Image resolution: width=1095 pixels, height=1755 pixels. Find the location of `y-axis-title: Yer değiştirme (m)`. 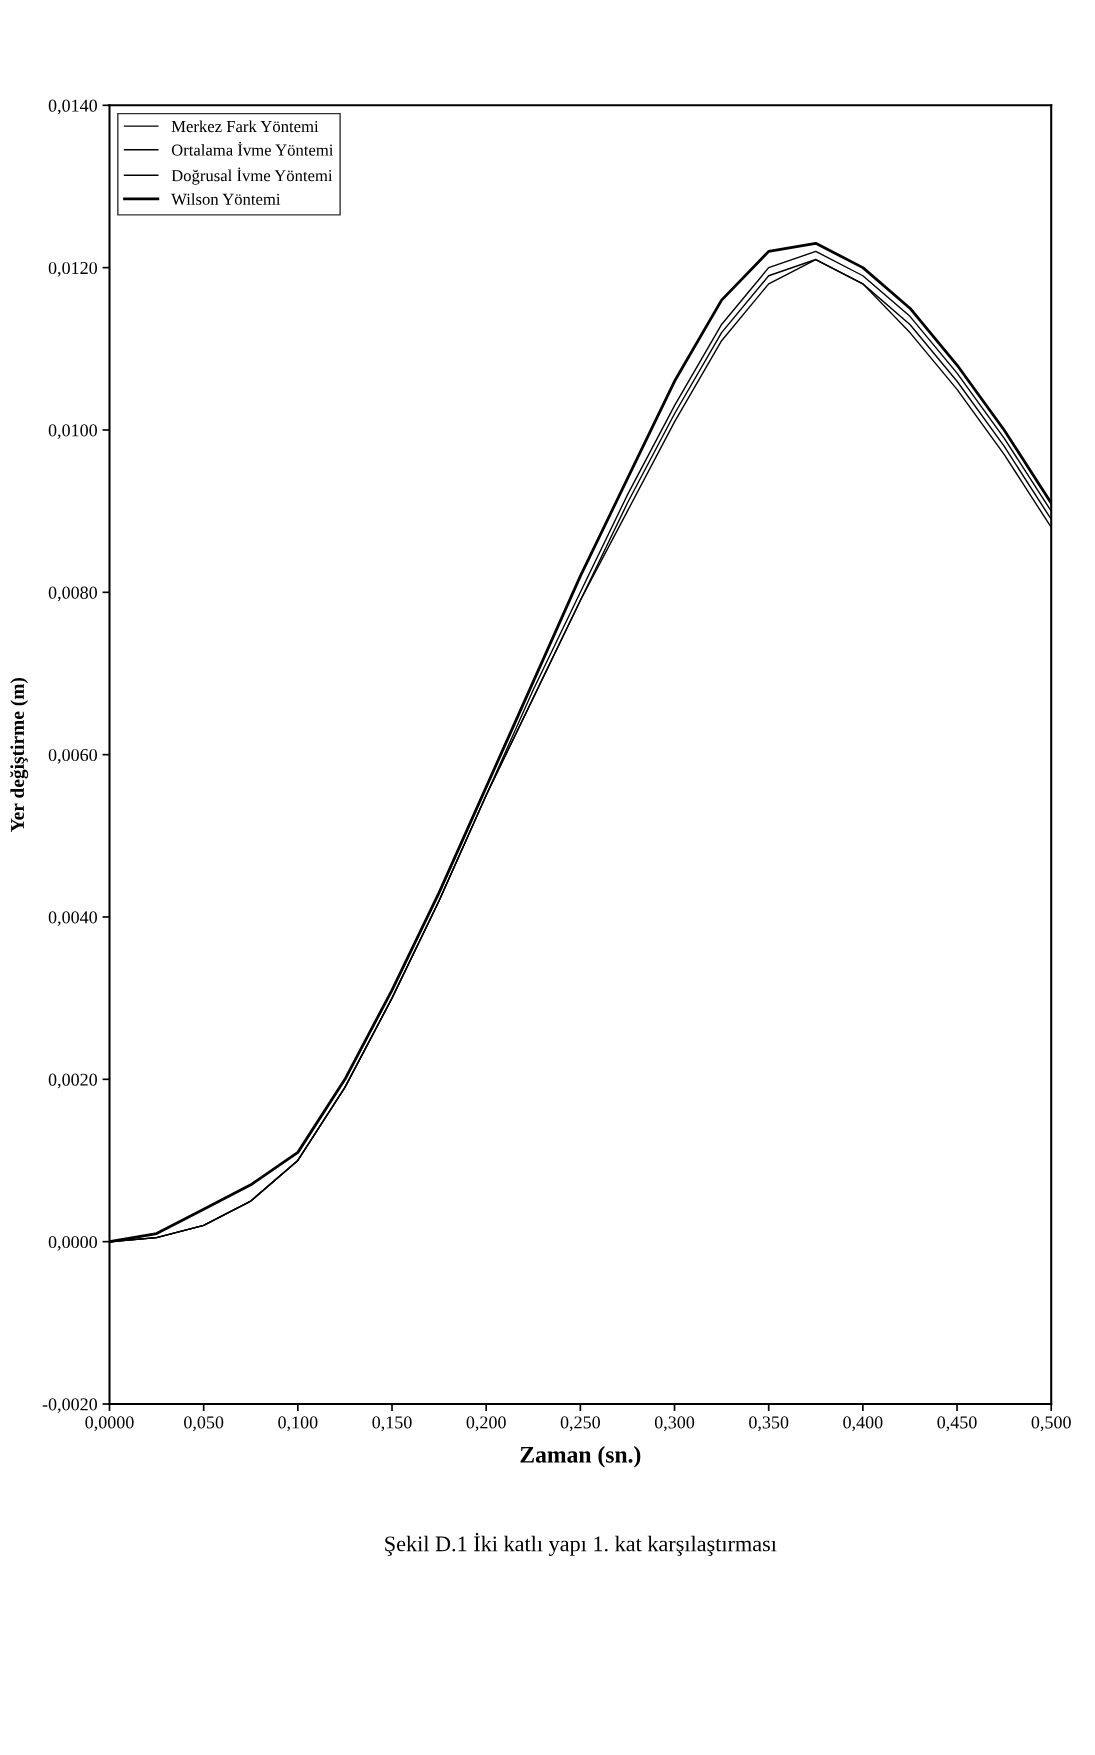

y-axis-title: Yer değiştirme (m) is located at coordinates (19, 754).